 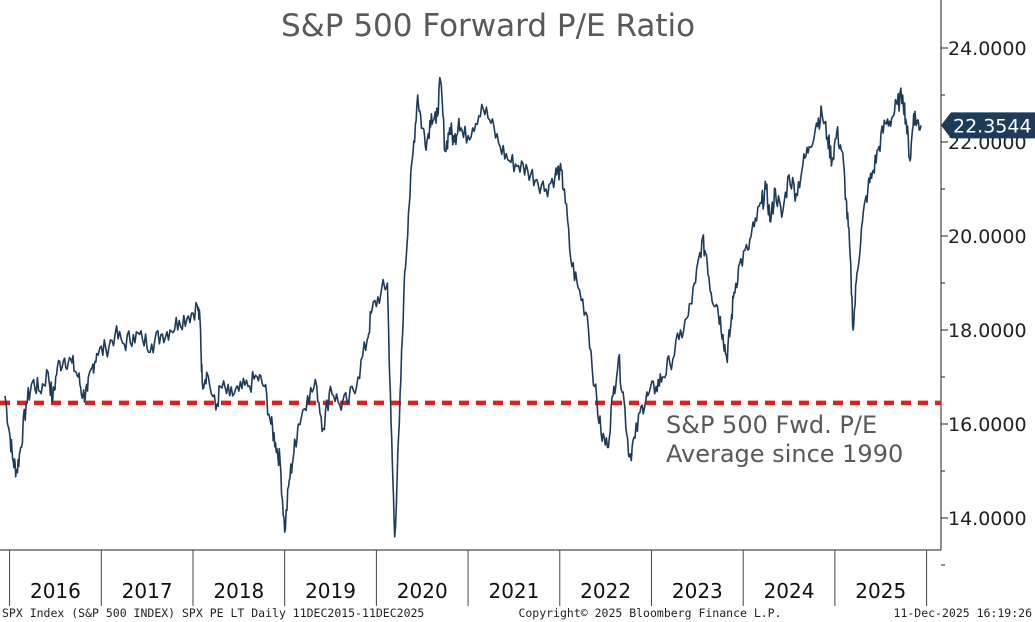 I want to click on last-value-box, so click(x=988, y=125).